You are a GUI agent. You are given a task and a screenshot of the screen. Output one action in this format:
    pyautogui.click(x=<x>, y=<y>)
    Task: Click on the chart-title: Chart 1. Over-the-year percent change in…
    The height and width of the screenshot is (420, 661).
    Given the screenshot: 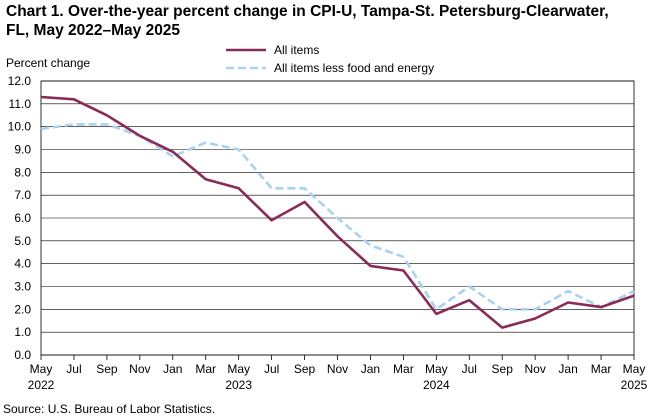 What is the action you would take?
    pyautogui.click(x=331, y=21)
    